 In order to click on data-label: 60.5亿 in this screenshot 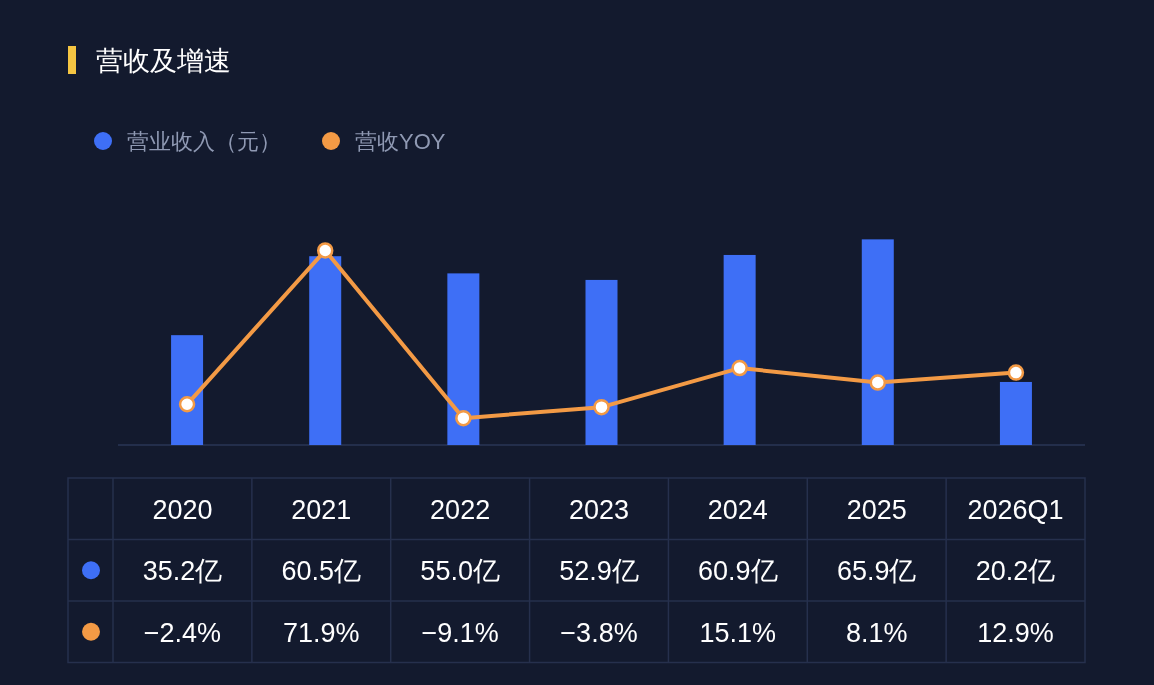, I will do `click(321, 571)`.